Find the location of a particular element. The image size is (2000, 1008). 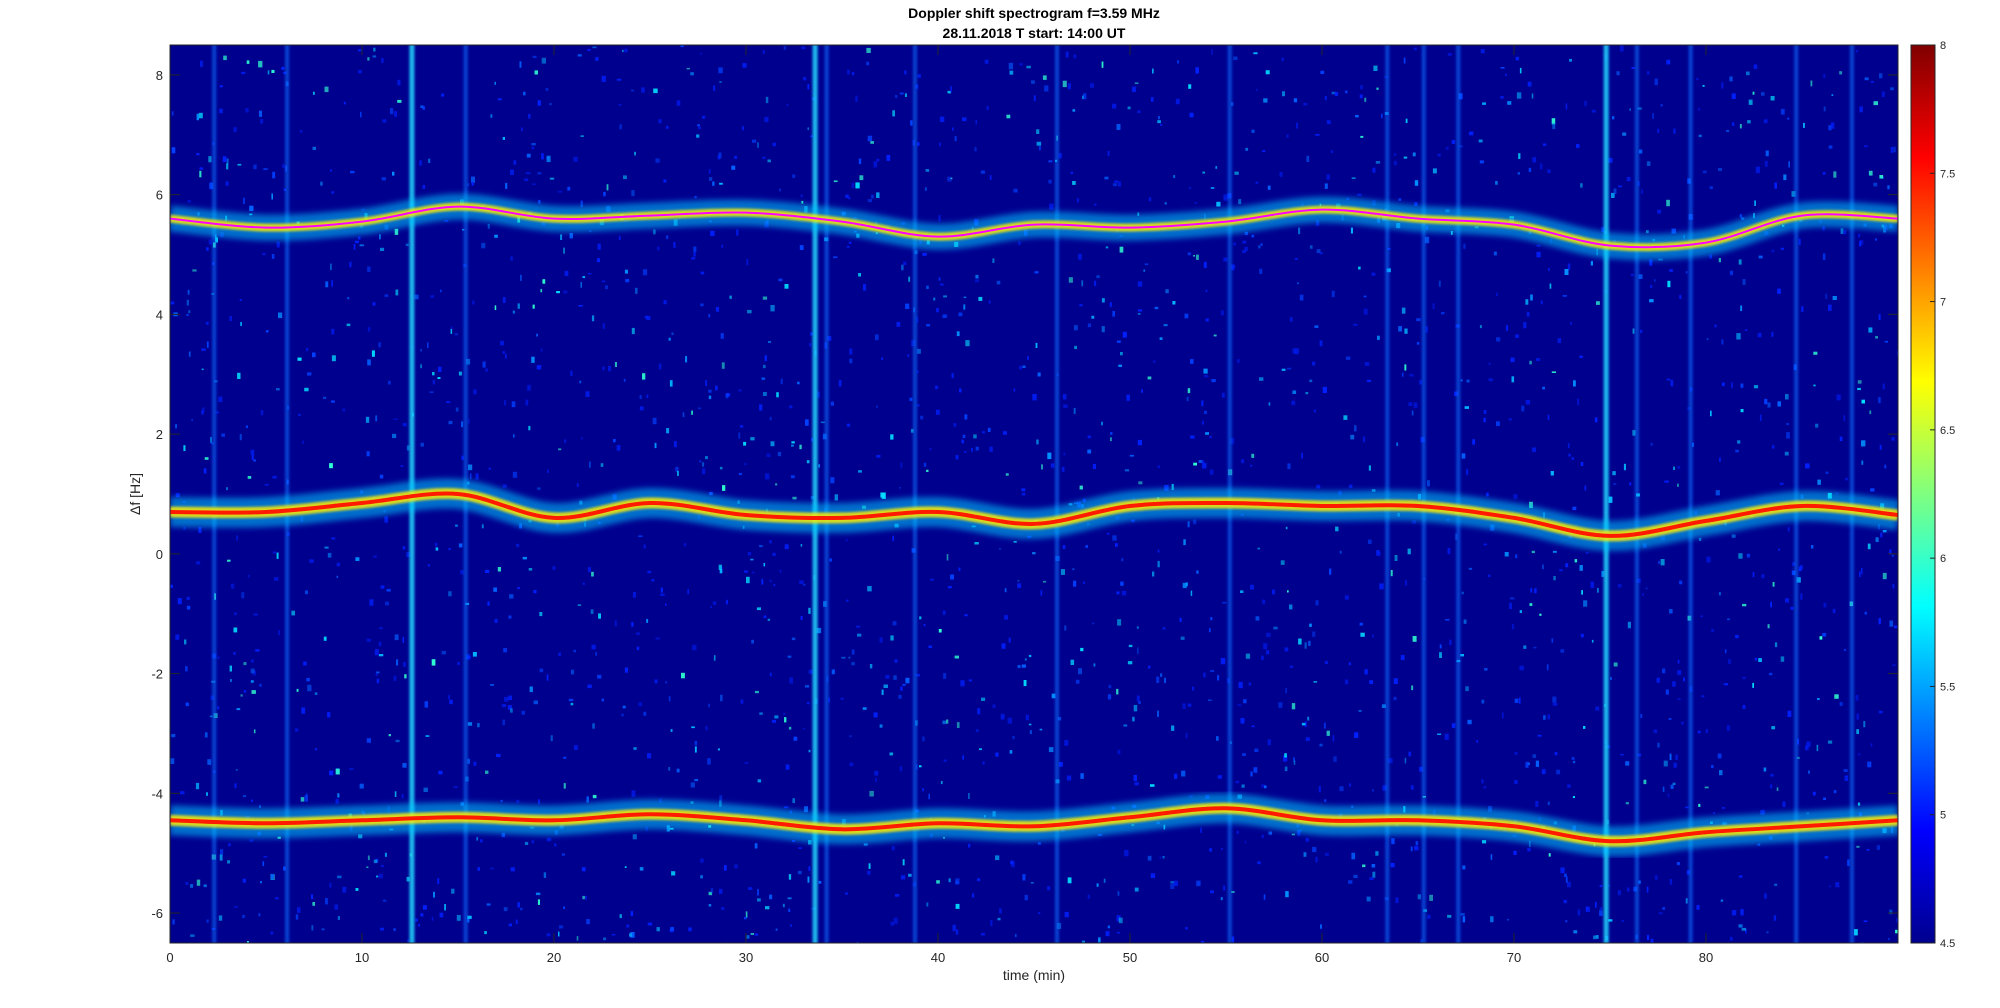

colorbar-tick-label: 6.5 is located at coordinates (1947, 431).